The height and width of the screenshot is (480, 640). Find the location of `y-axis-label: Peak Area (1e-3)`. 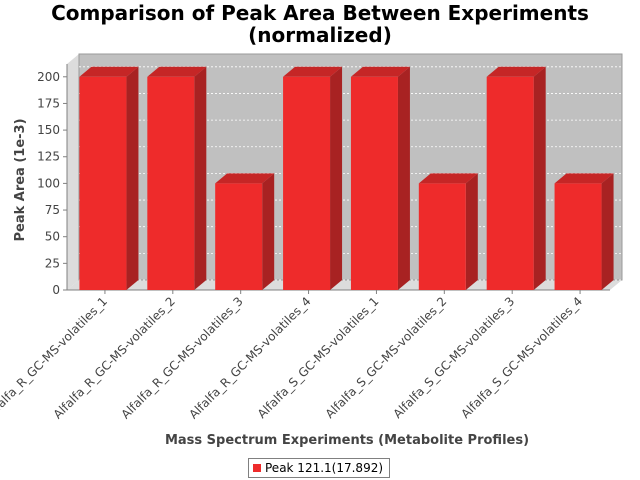

y-axis-label: Peak Area (1e-3) is located at coordinates (20, 179).